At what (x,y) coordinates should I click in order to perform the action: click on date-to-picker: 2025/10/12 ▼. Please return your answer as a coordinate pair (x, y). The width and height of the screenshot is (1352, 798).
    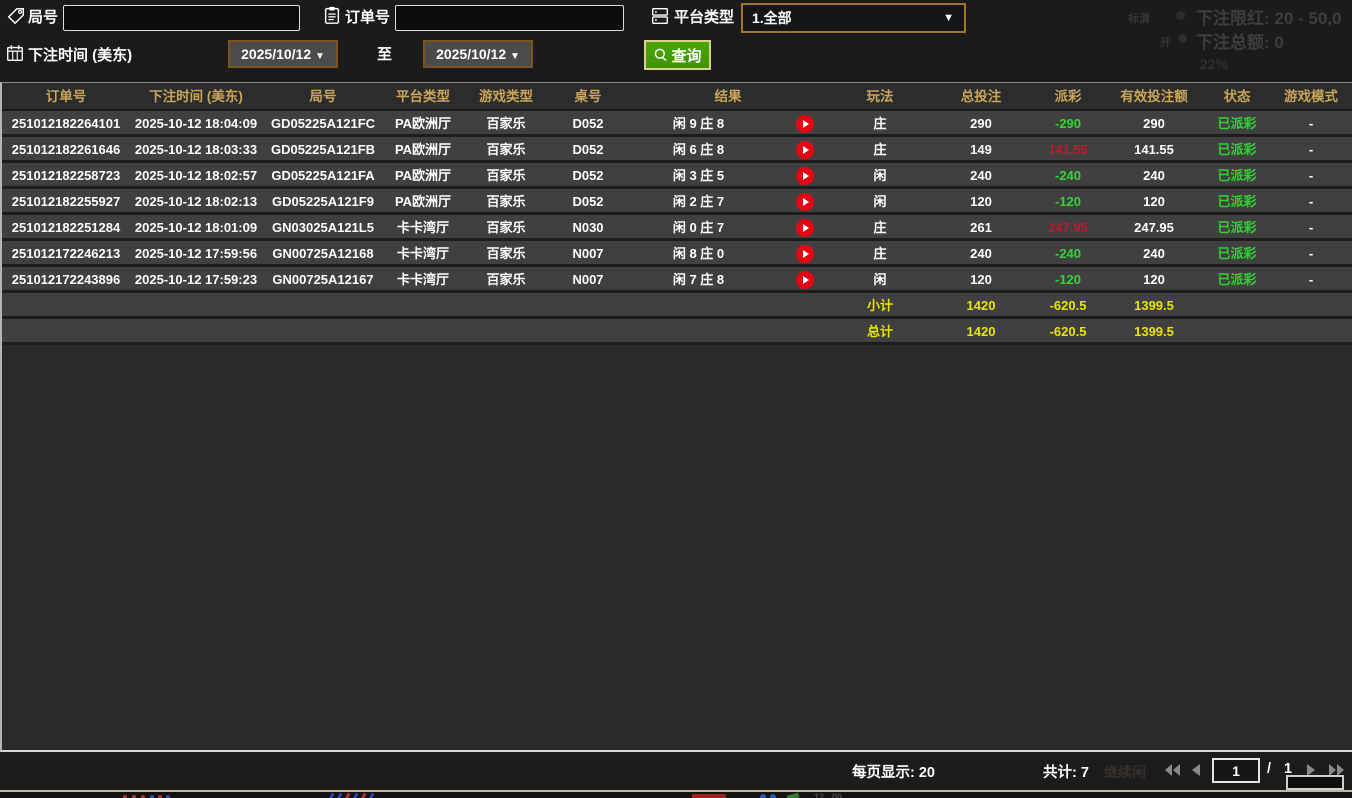
    Looking at the image, I should click on (478, 54).